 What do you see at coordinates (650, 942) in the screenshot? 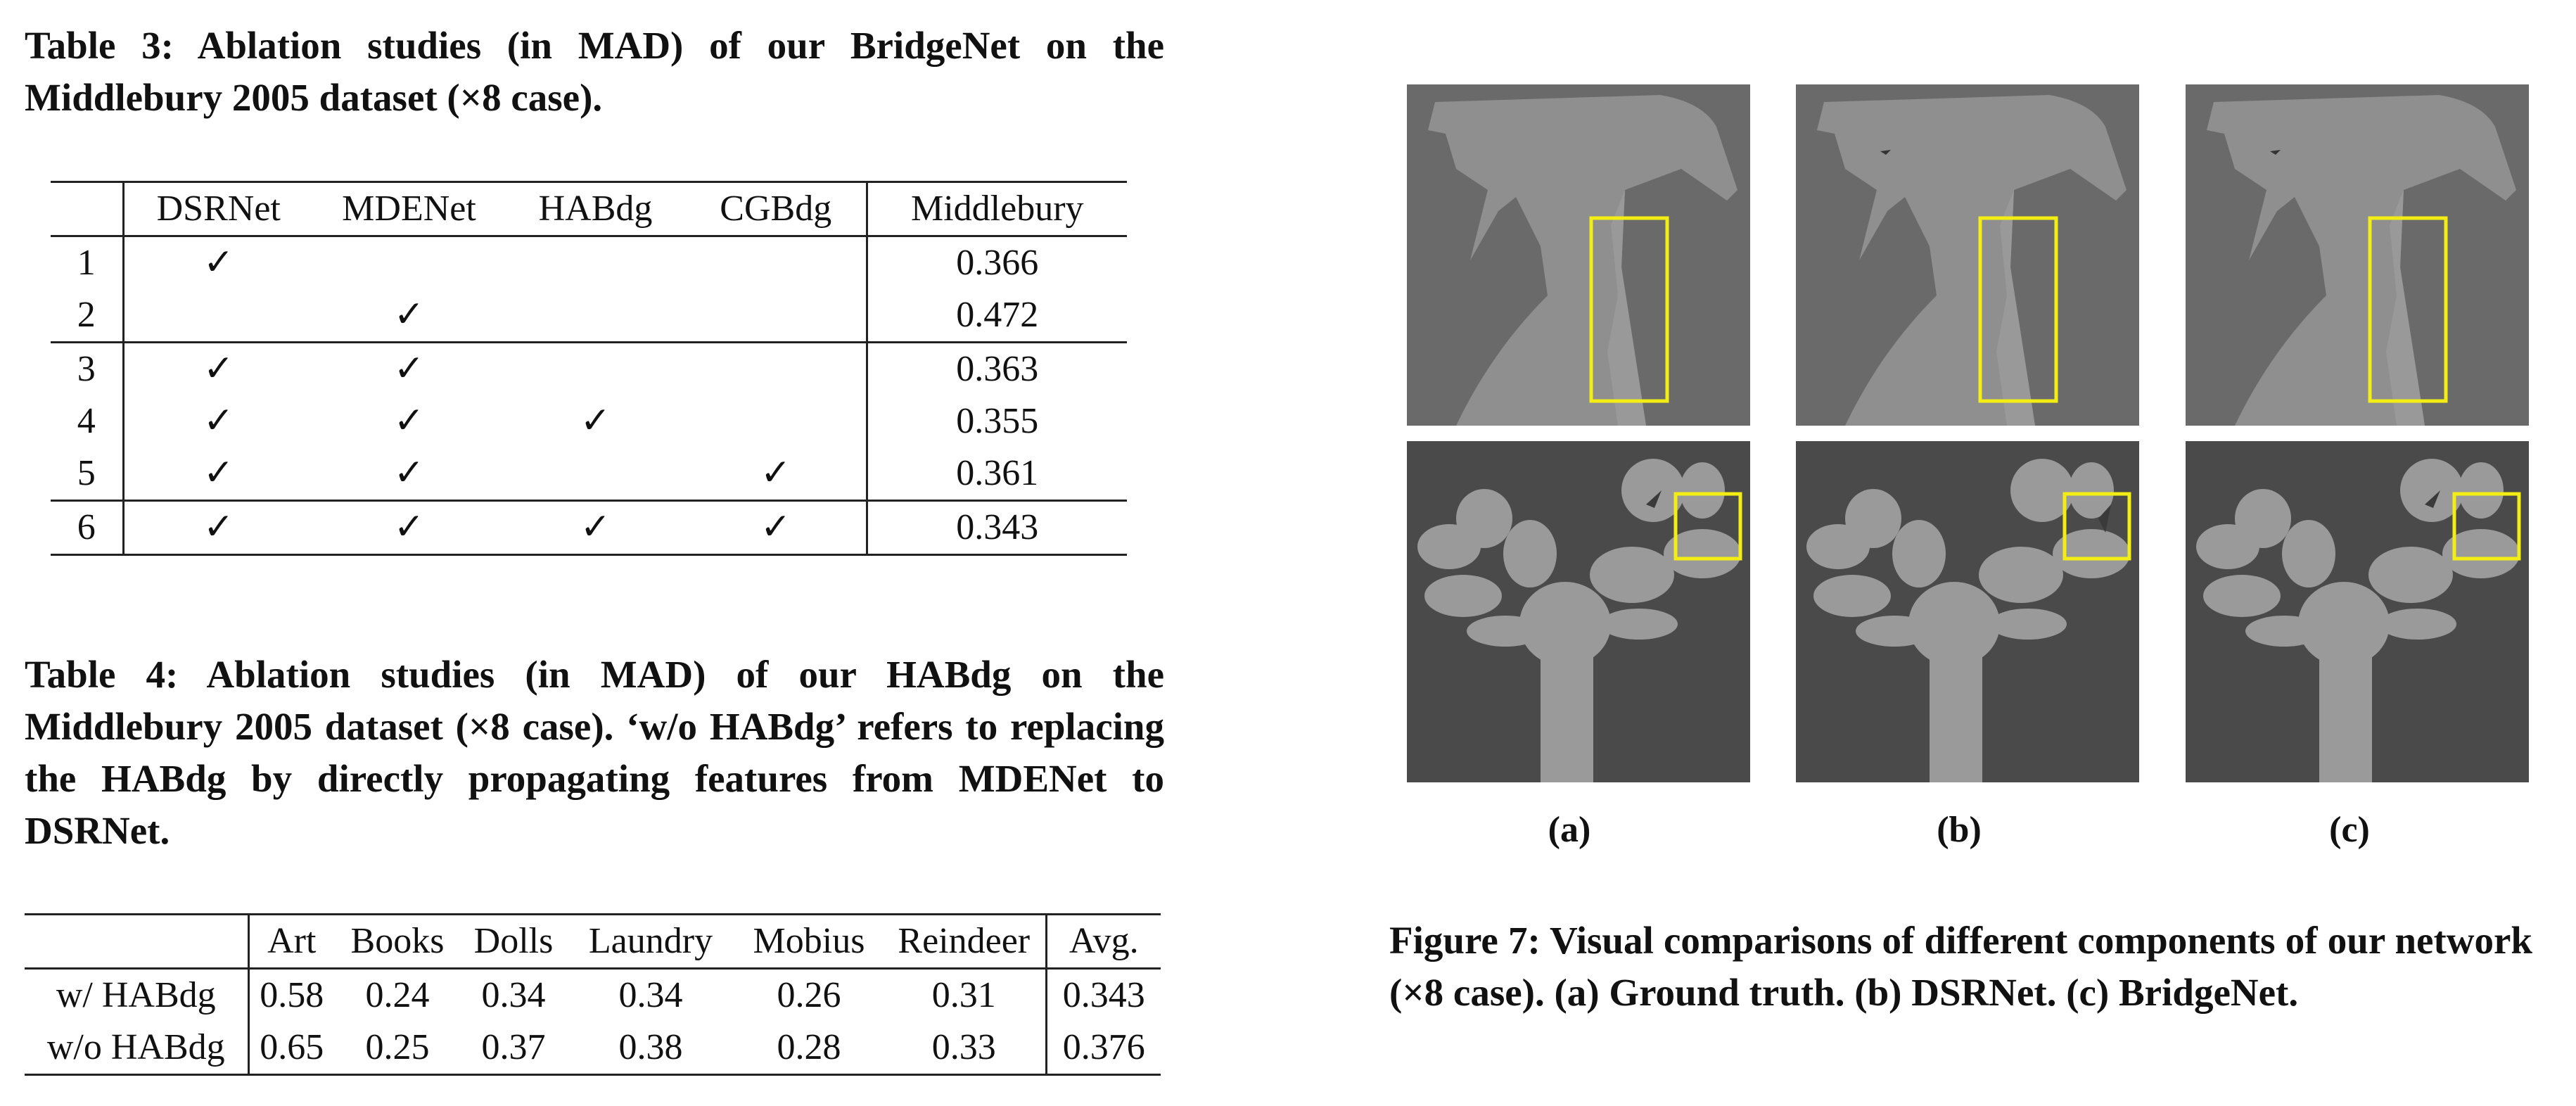
I see `table4-header-cell: Laundry` at bounding box center [650, 942].